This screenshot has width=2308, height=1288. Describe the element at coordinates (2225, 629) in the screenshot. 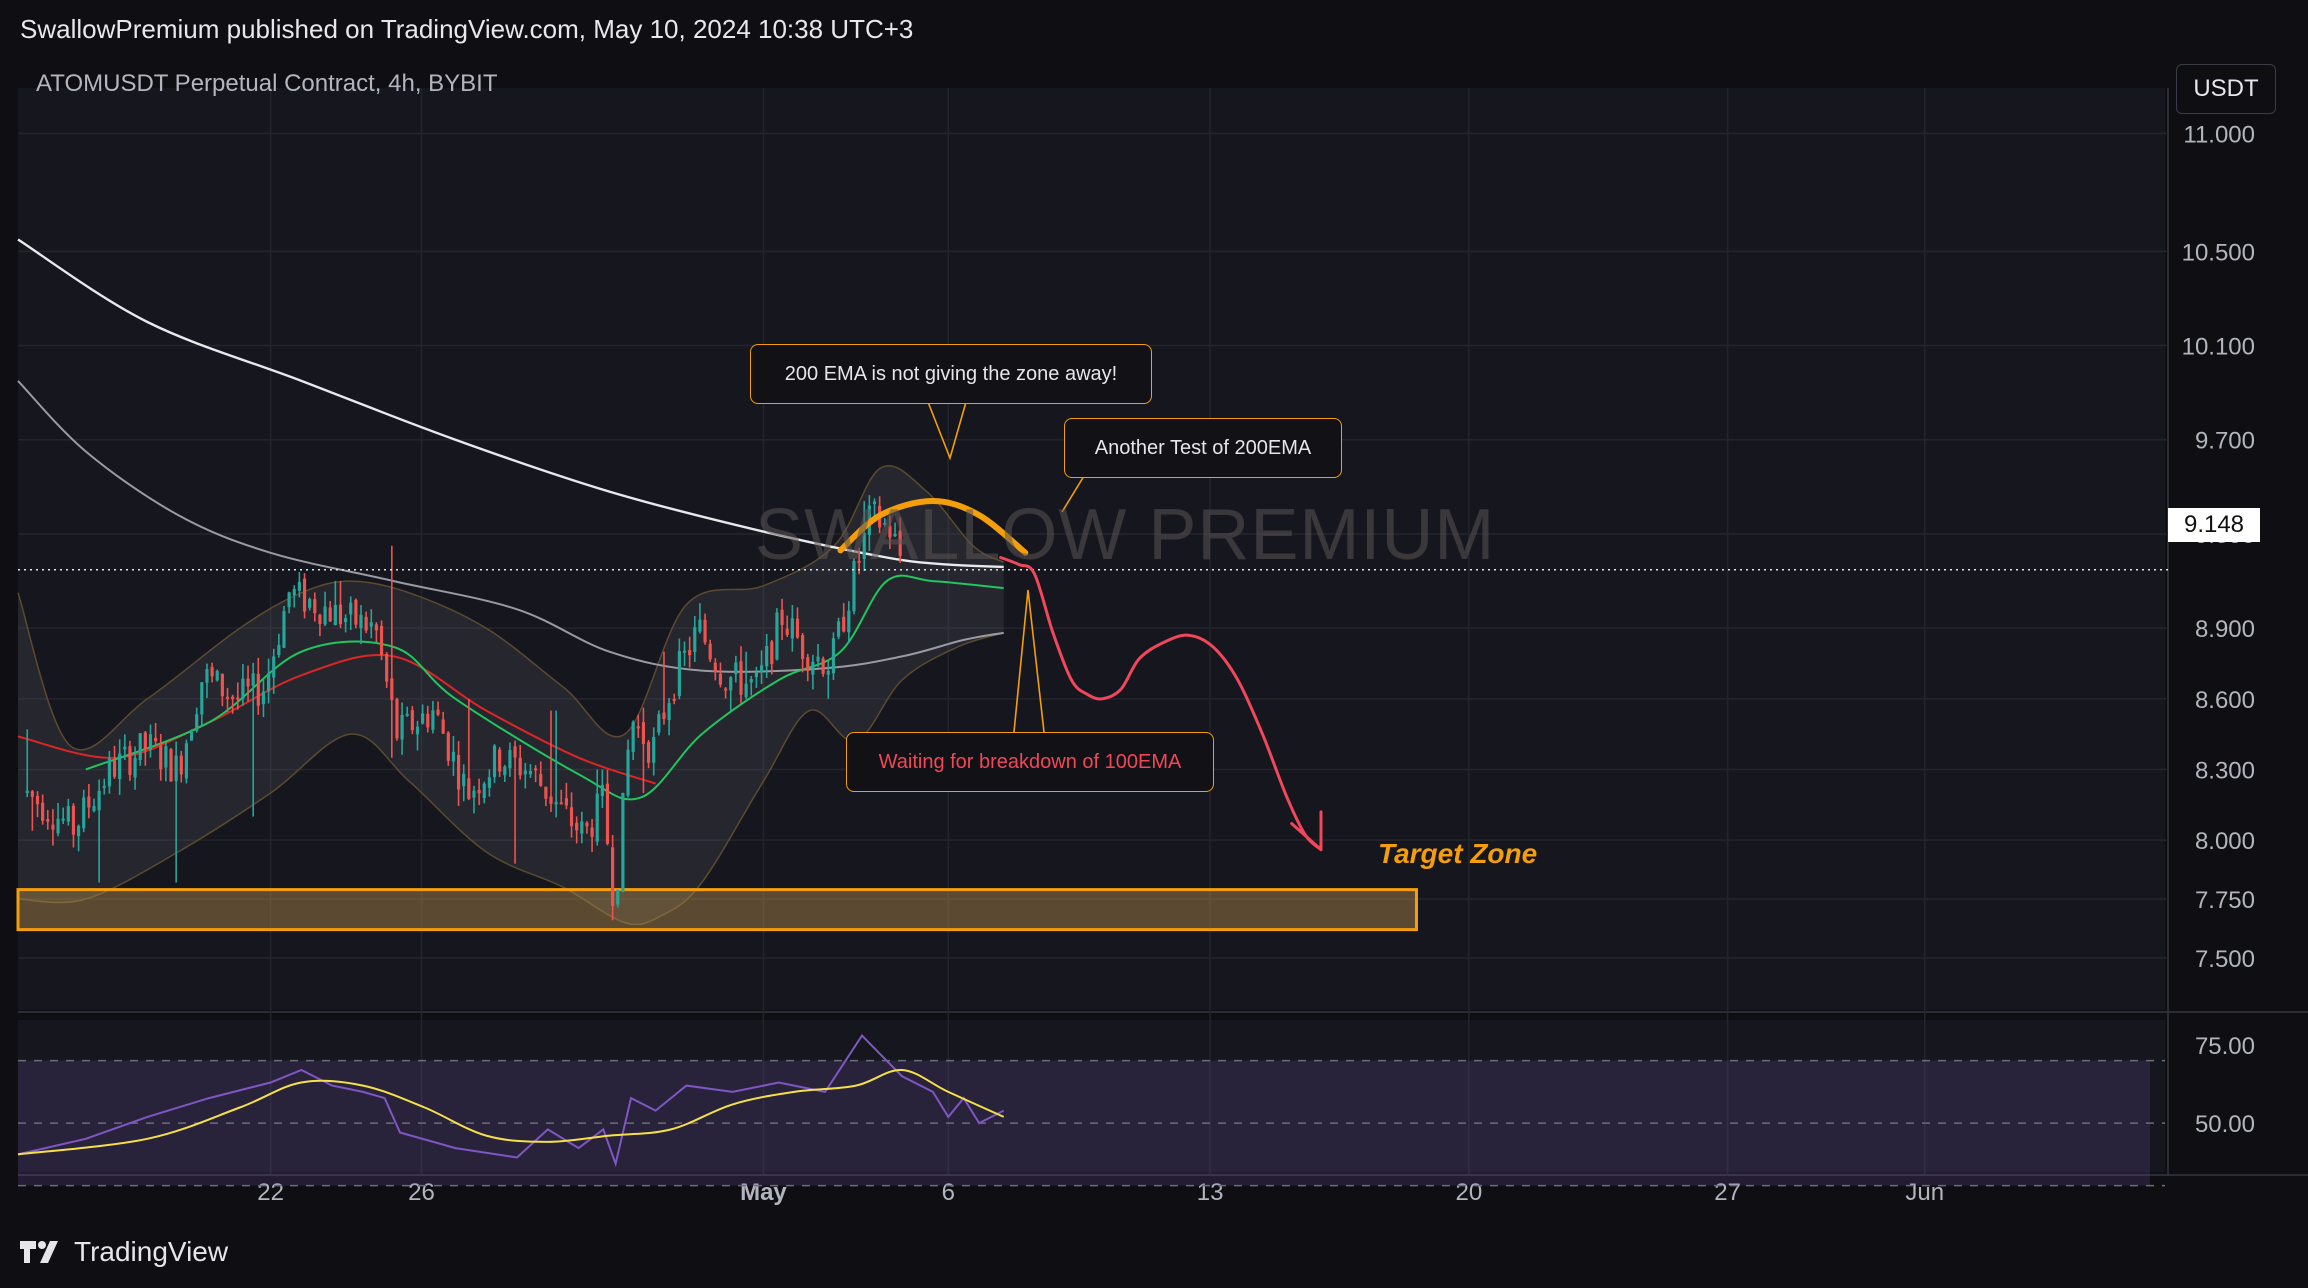

I see `y-tick-label: 8.900` at that location.